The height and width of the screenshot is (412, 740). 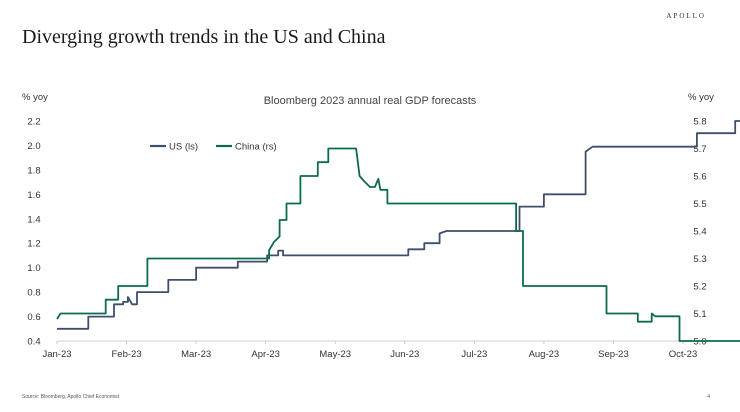 What do you see at coordinates (183, 147) in the screenshot?
I see `legend-label: US (ls)` at bounding box center [183, 147].